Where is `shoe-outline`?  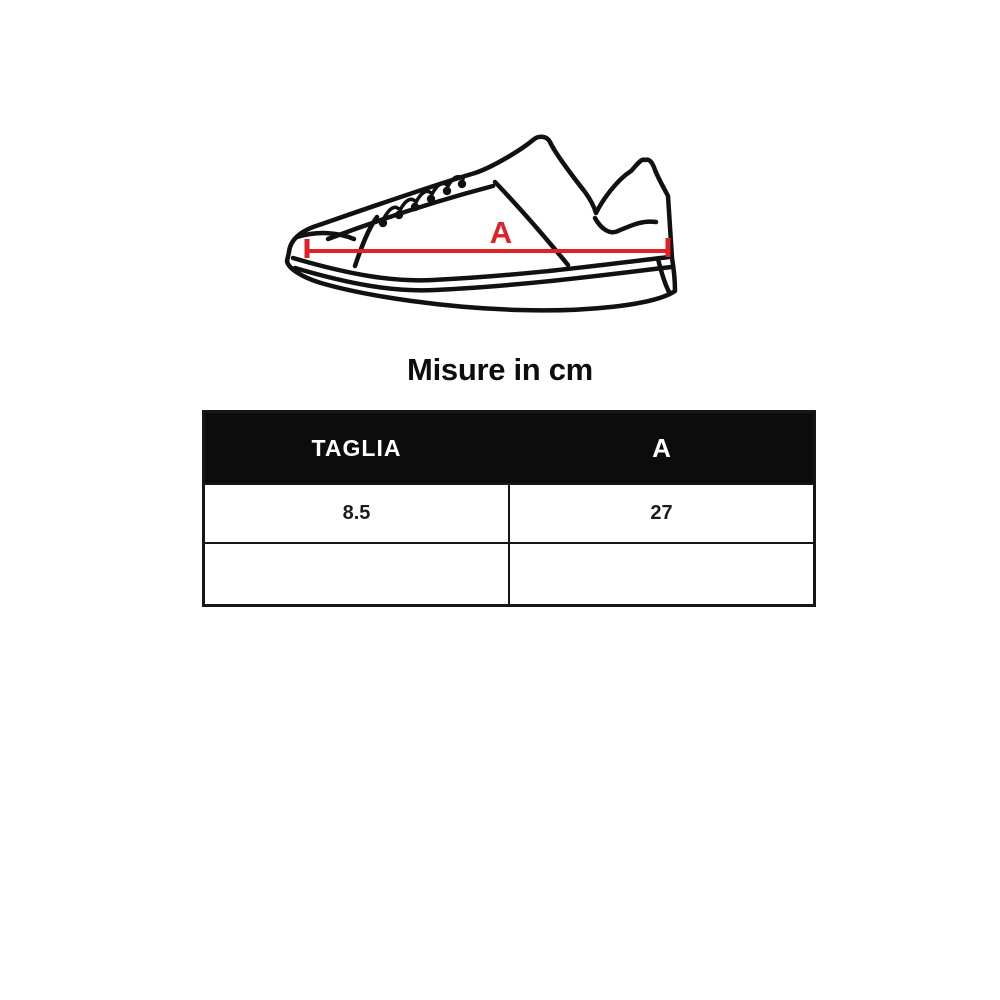 shoe-outline is located at coordinates (481, 223).